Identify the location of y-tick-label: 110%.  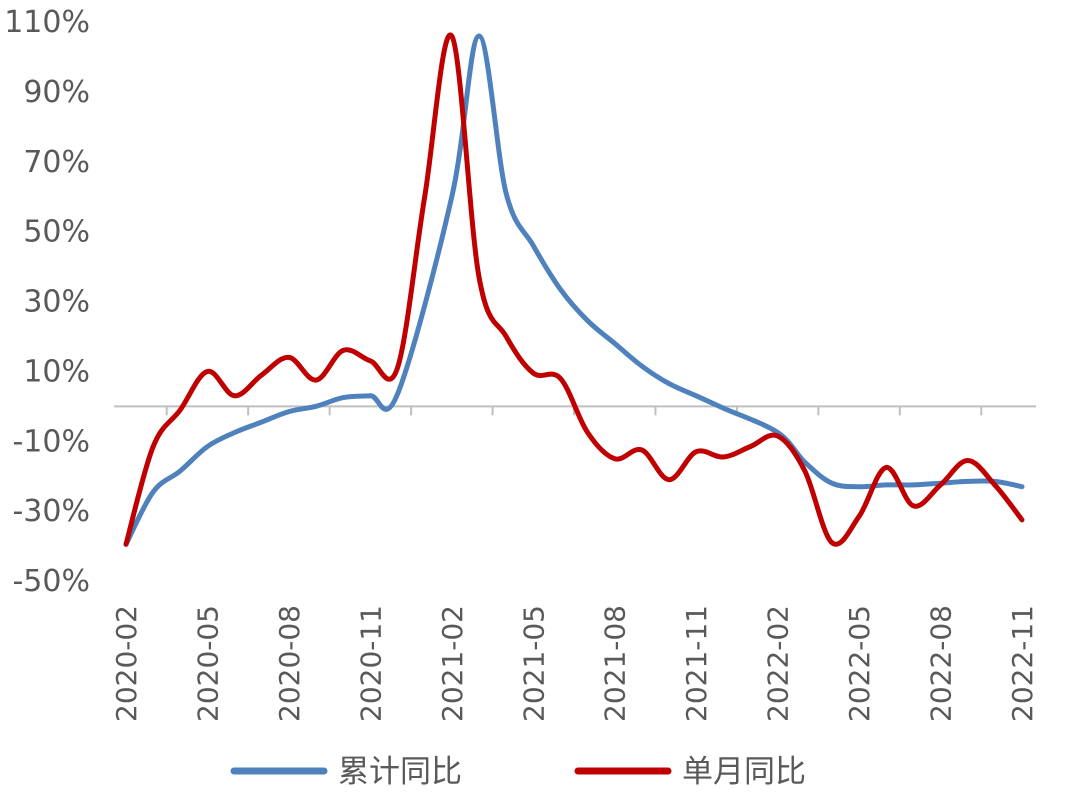
(47, 22).